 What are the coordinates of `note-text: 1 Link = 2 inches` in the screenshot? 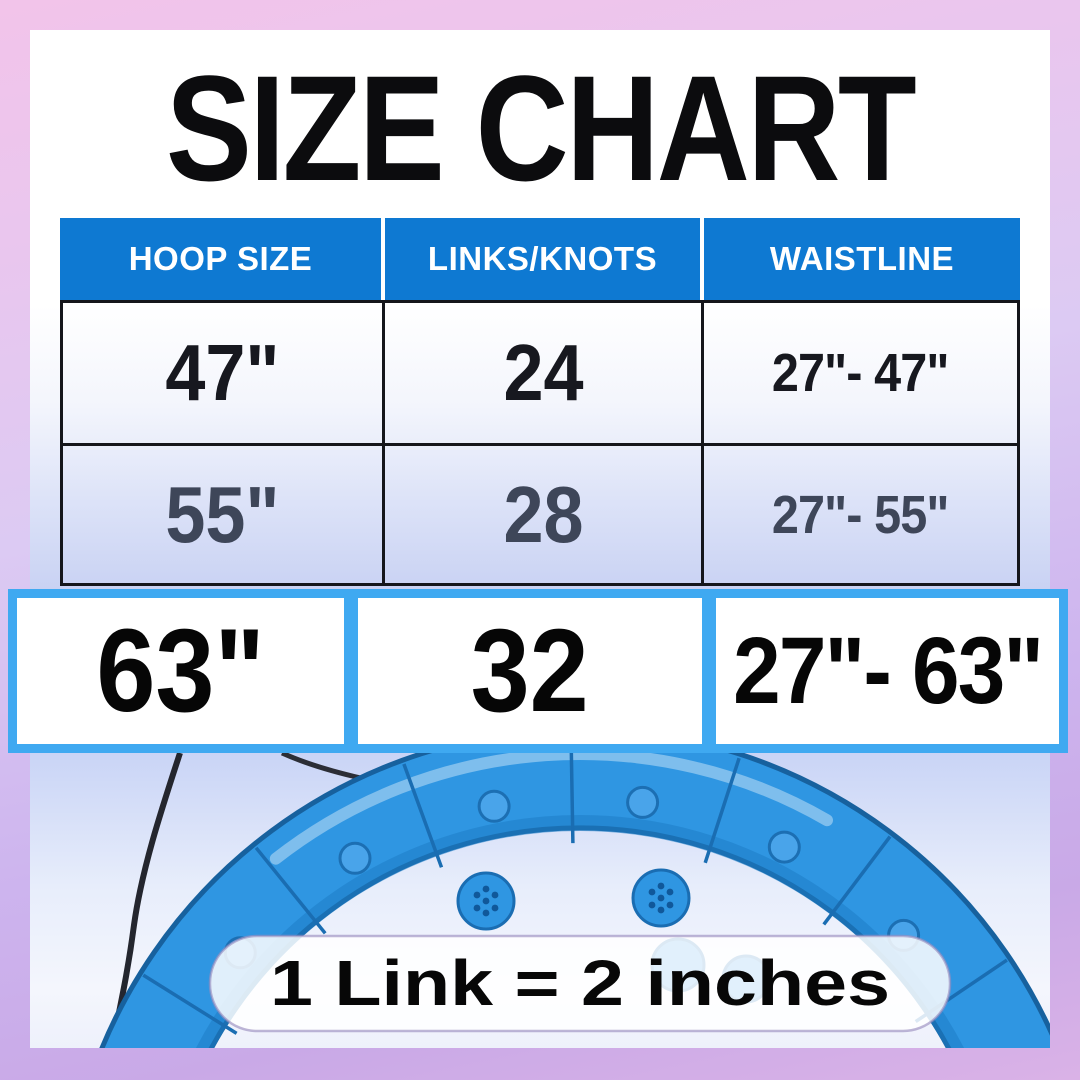 It's located at (580, 983).